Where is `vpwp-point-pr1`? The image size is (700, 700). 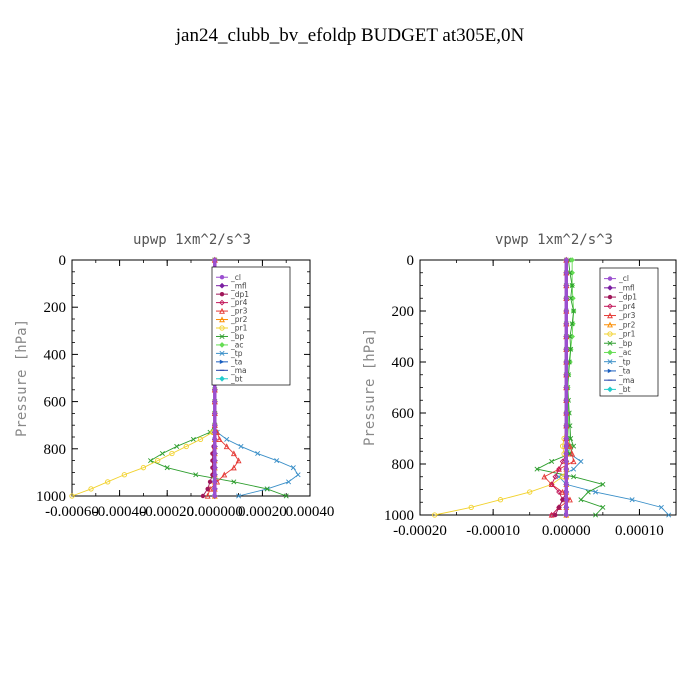
vpwp-point-pr1 is located at coordinates (530, 492).